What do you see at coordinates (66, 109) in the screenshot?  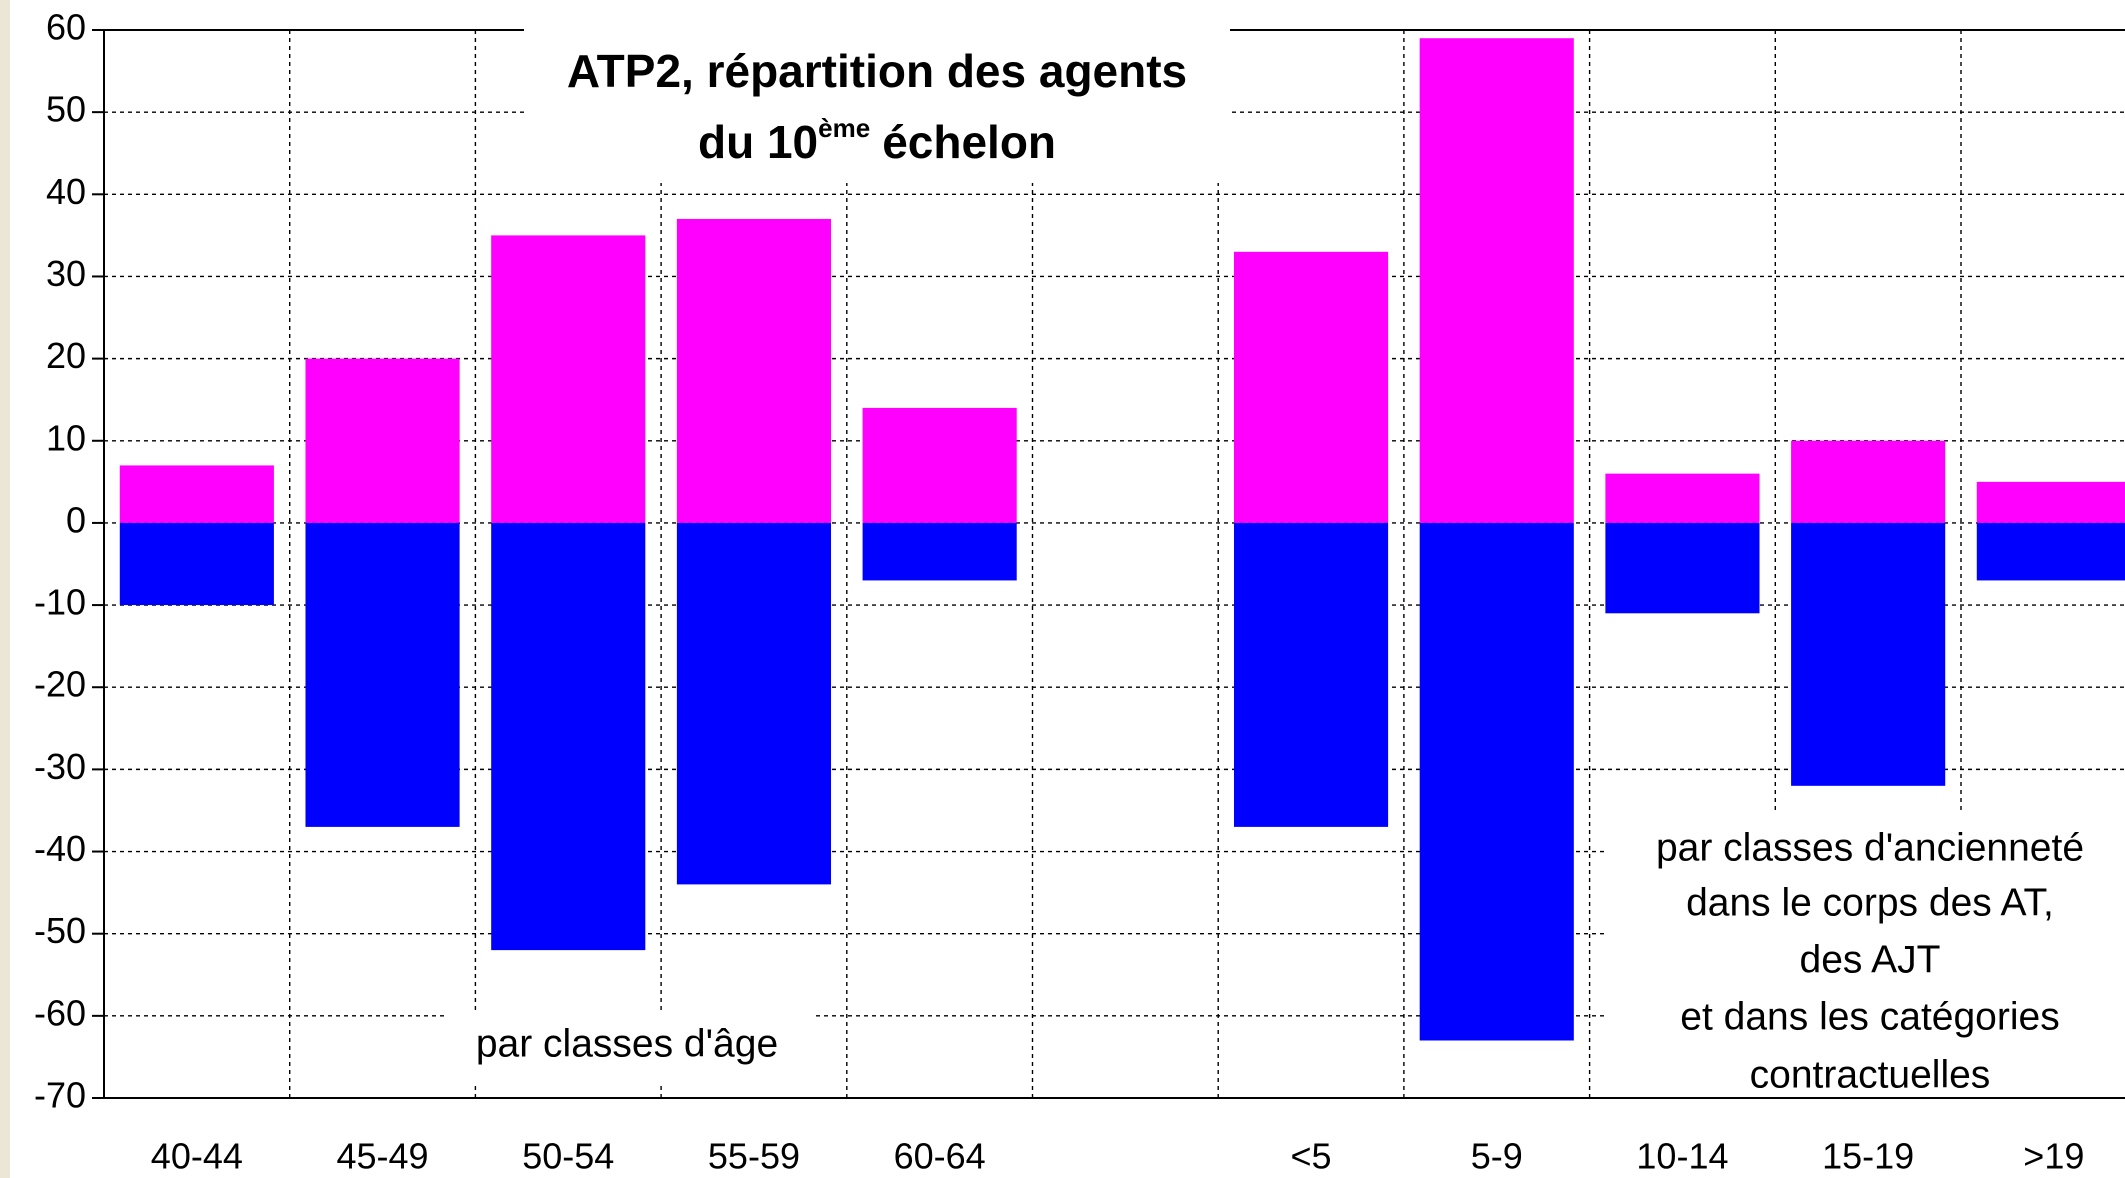 I see `y-tick-label: 50` at bounding box center [66, 109].